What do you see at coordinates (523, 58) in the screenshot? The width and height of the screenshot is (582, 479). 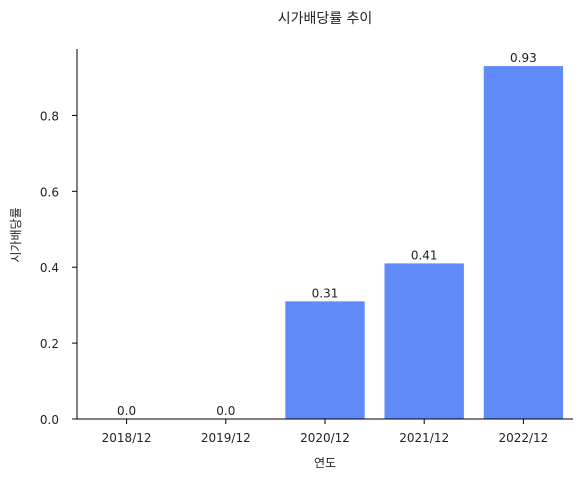 I see `data-label: 0.93` at bounding box center [523, 58].